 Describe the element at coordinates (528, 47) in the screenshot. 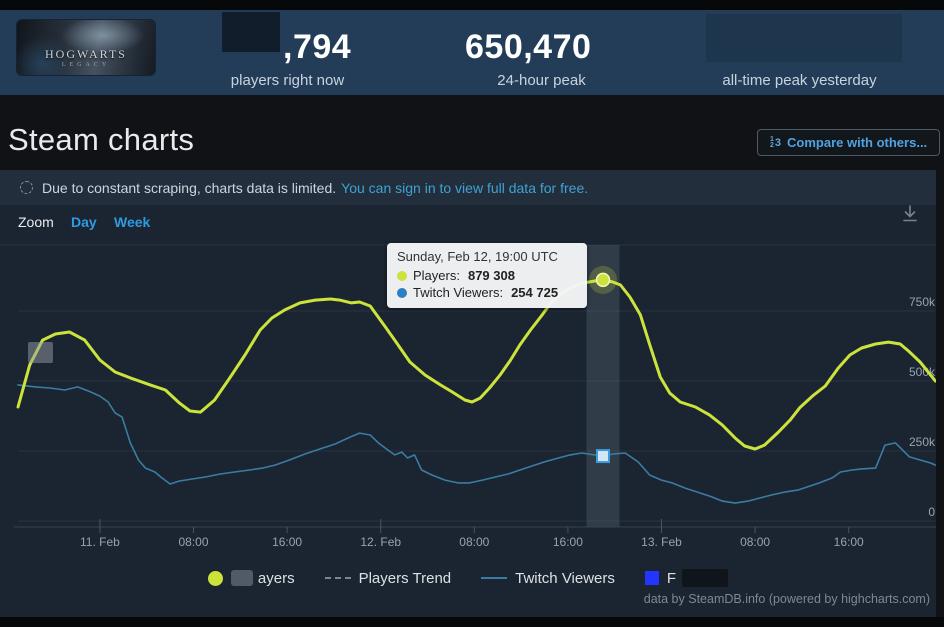

I see `peak-24h-value: 650,470` at that location.